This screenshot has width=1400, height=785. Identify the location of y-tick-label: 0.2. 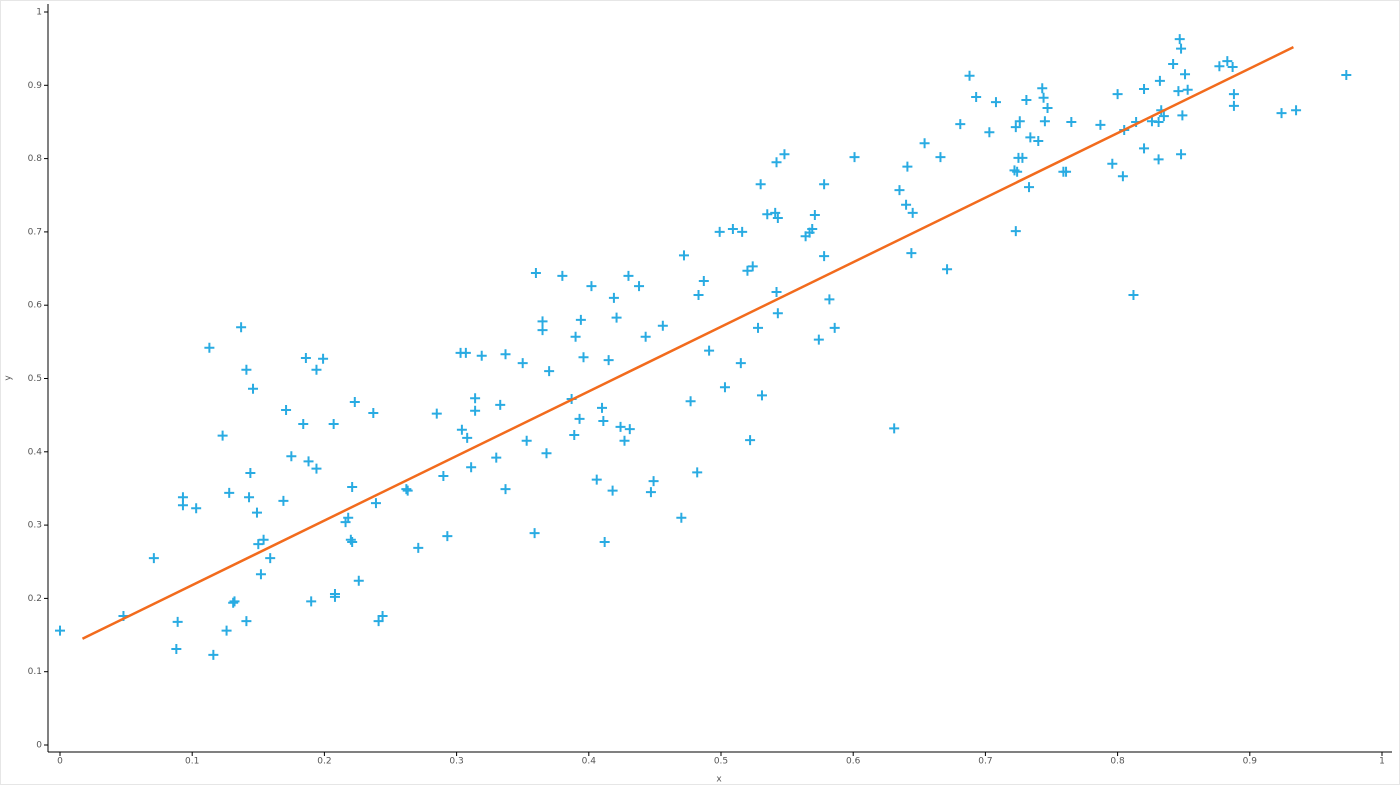
(35, 599).